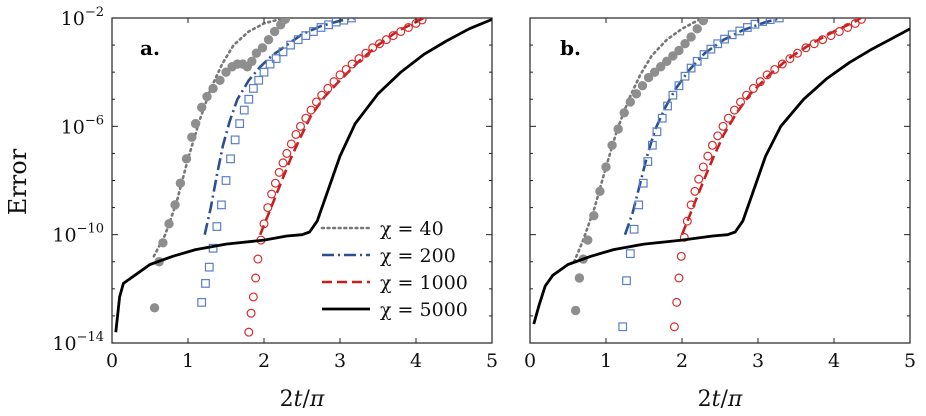 The height and width of the screenshot is (416, 926). I want to click on x-axis-label-a-t: t, so click(298, 399).